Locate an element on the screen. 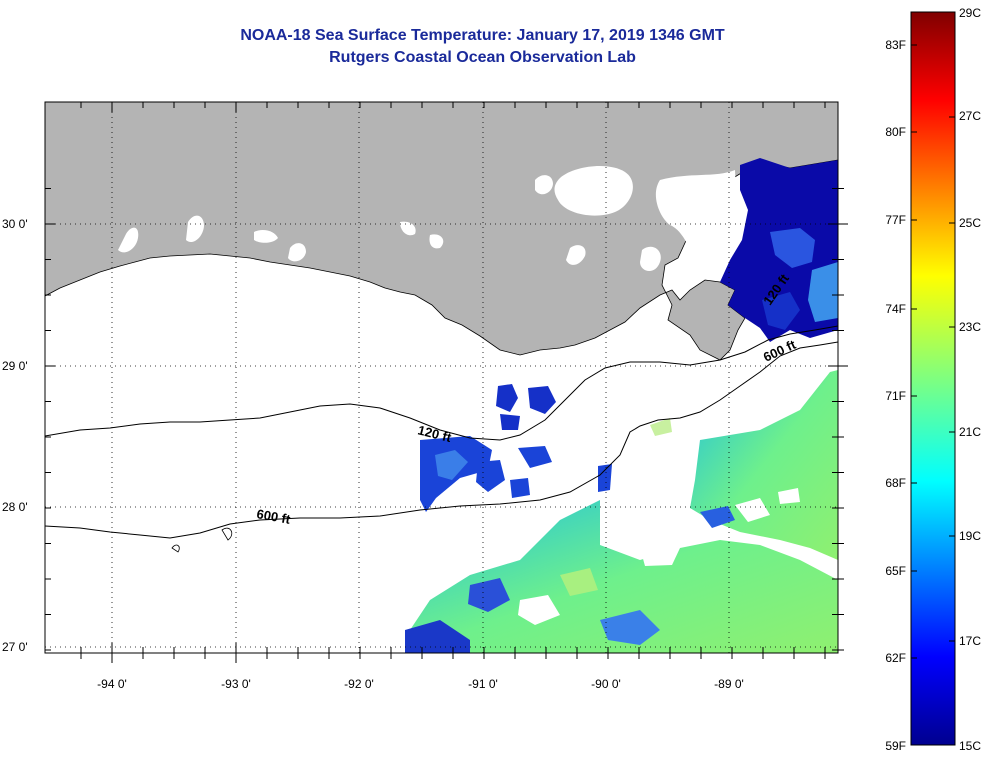 The width and height of the screenshot is (992, 761). c-label: 15C is located at coordinates (970, 746).